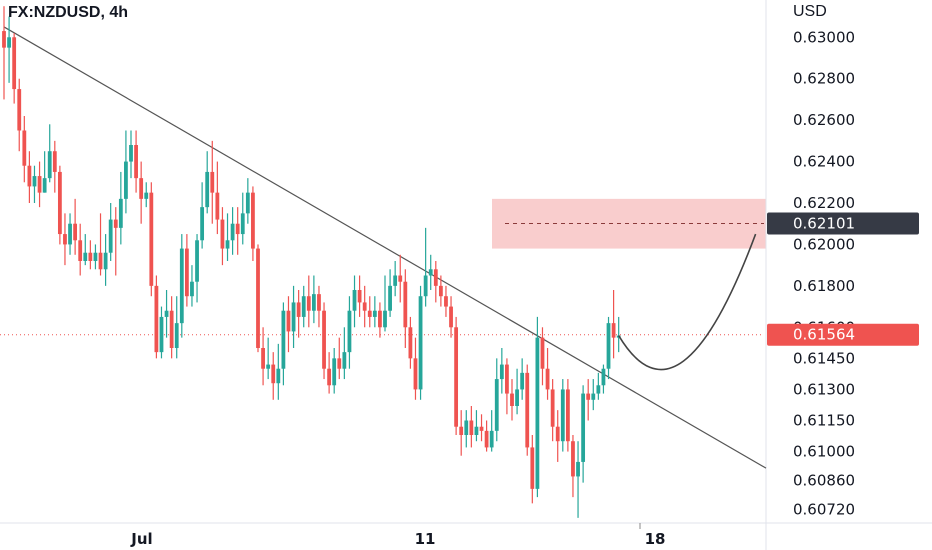  I want to click on y-tick-label: 0.61800, so click(824, 286).